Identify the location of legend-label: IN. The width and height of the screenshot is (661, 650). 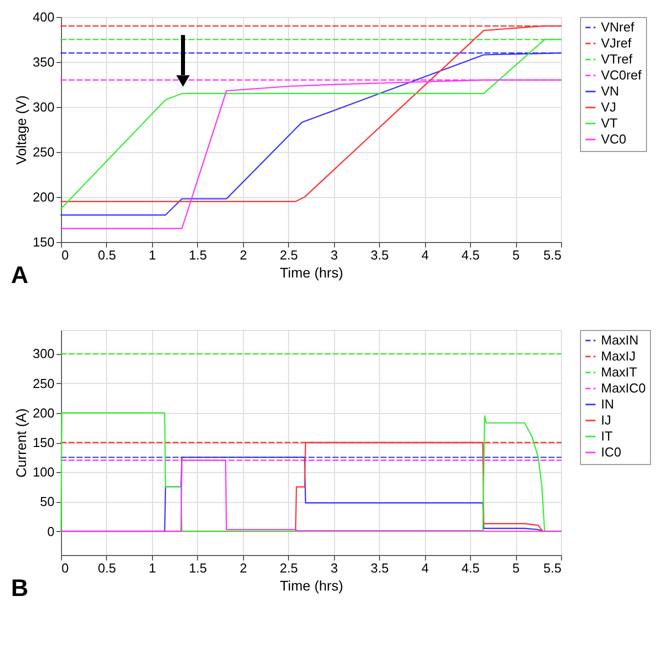
(607, 404).